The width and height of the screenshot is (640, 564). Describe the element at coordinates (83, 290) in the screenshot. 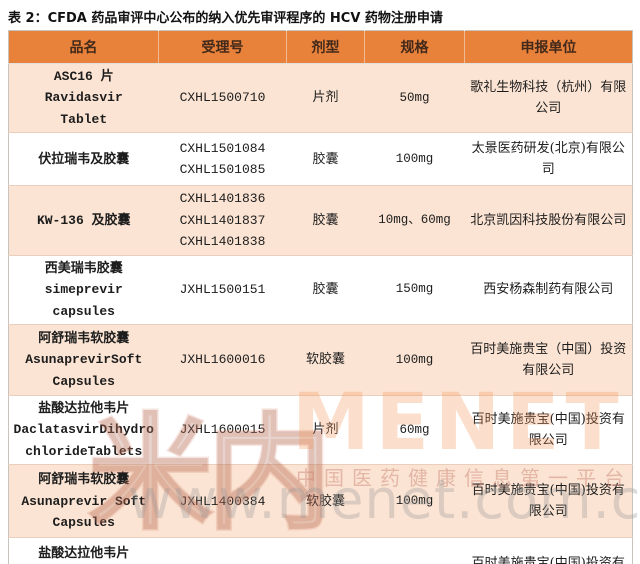

I see `product-name-cell: 西美瑞韦胶囊 simeprevir capsules` at that location.